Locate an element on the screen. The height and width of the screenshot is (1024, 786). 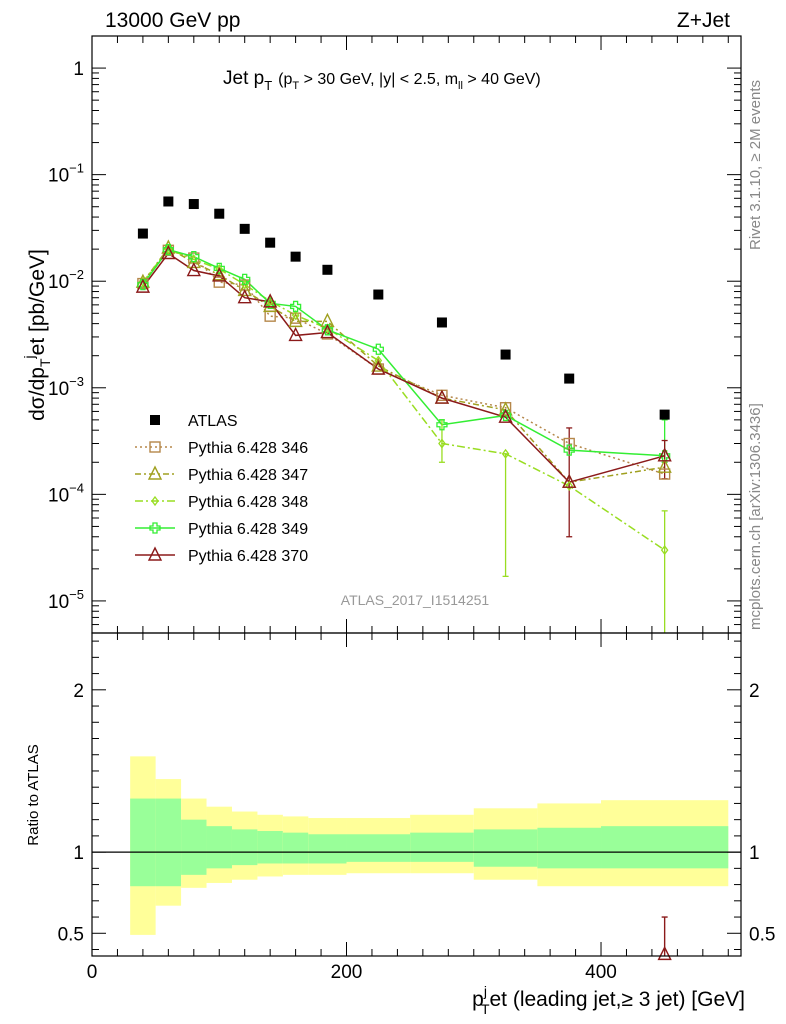
ratio-y-tick-label-right: 1 is located at coordinates (754, 853).